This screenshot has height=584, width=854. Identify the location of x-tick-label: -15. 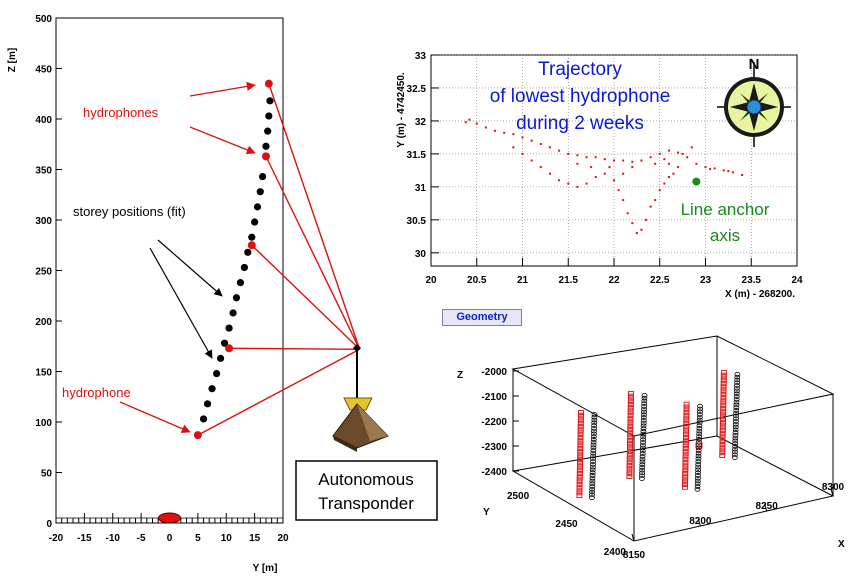
(84, 538).